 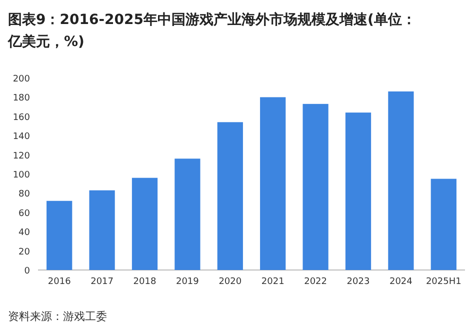 I want to click on x-tick-label: 2016, so click(x=60, y=282).